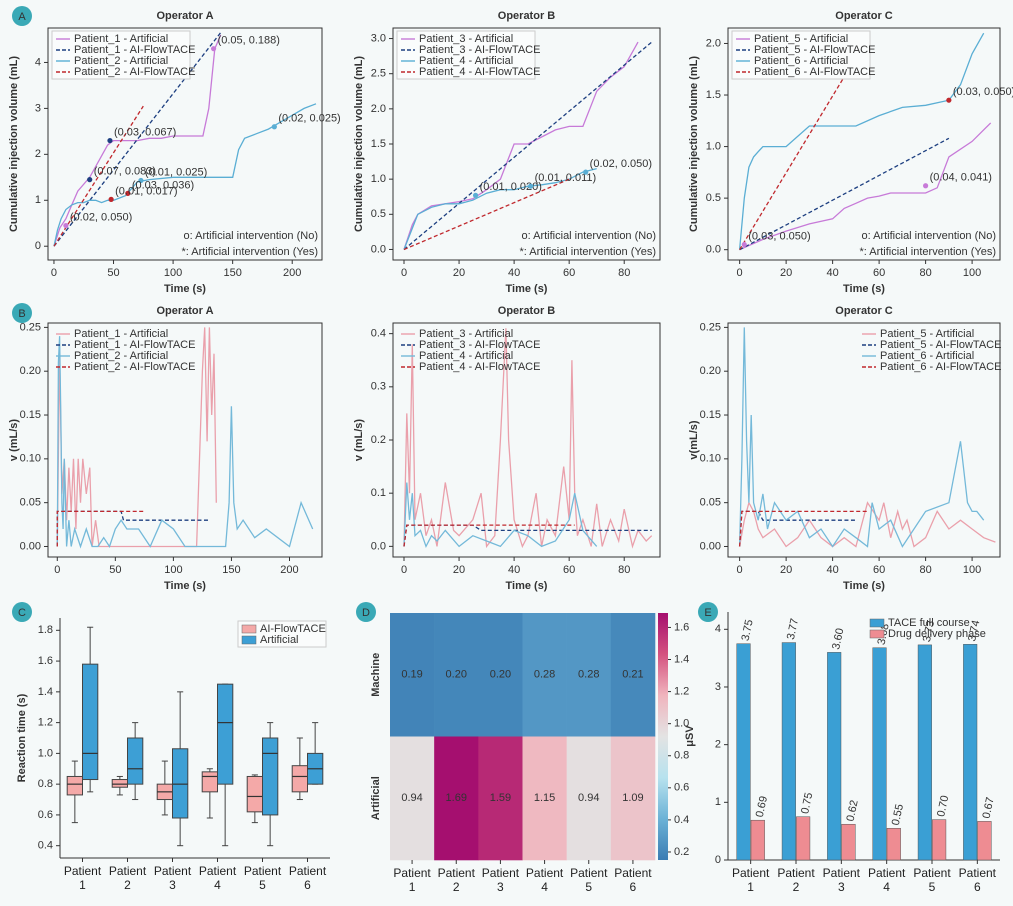 The width and height of the screenshot is (1013, 906). Describe the element at coordinates (82, 878) in the screenshot. I see `x-tick-label-box: Patient 1` at that location.